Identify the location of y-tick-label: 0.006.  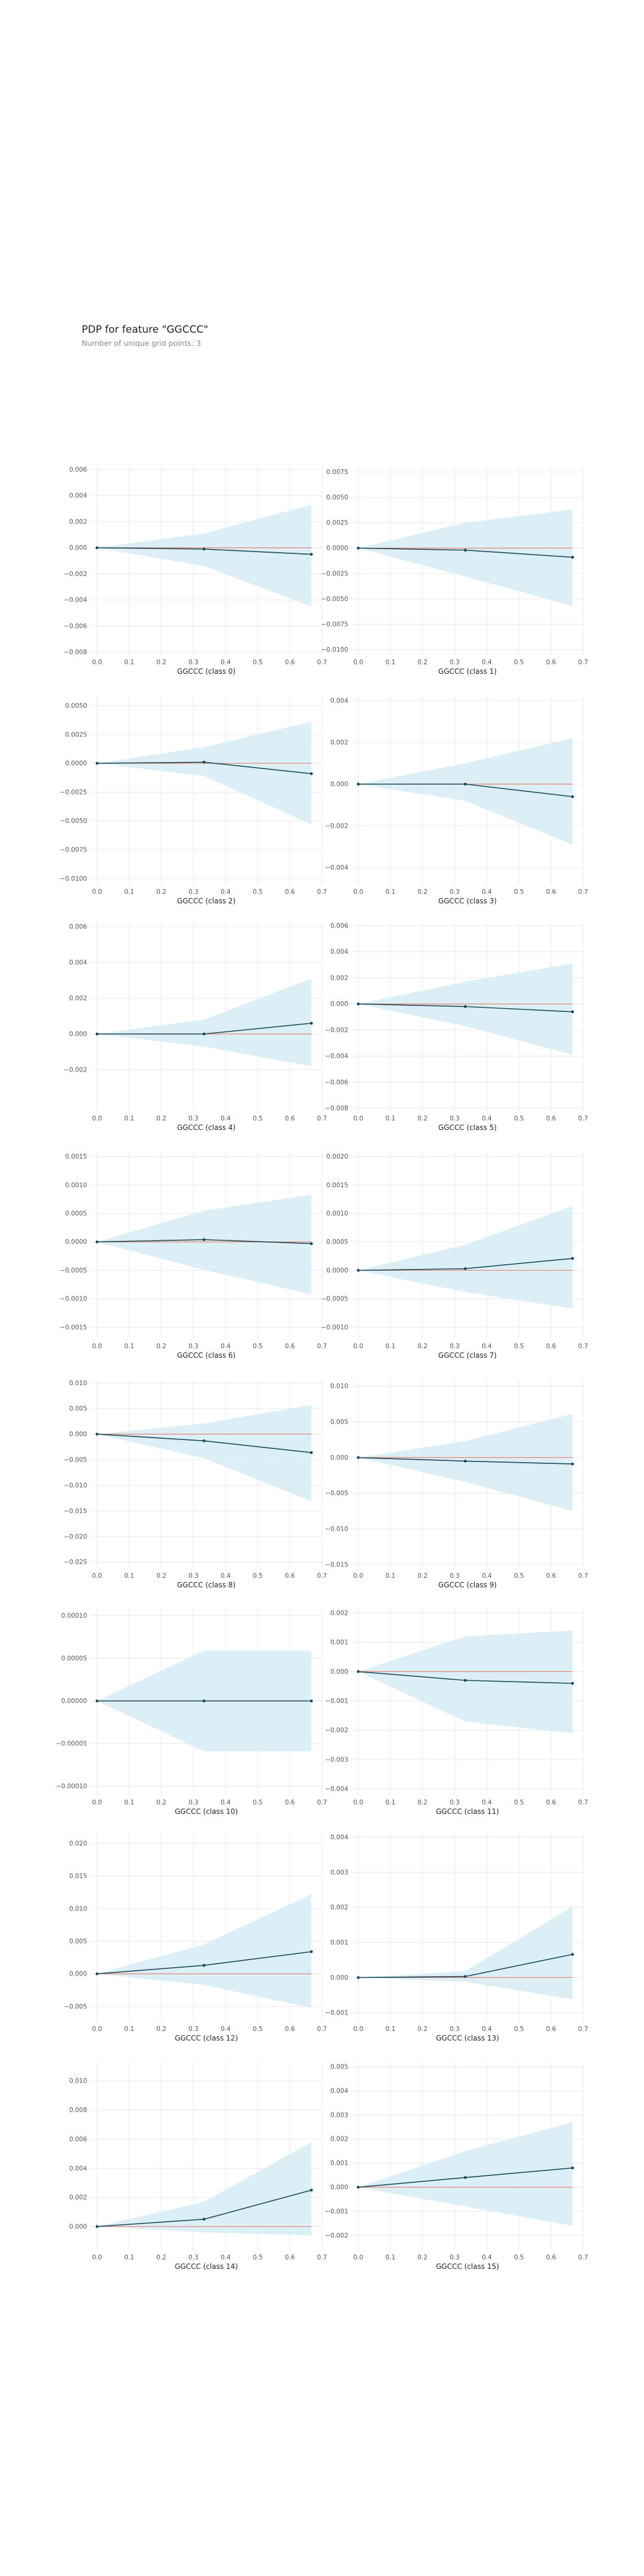
(339, 926).